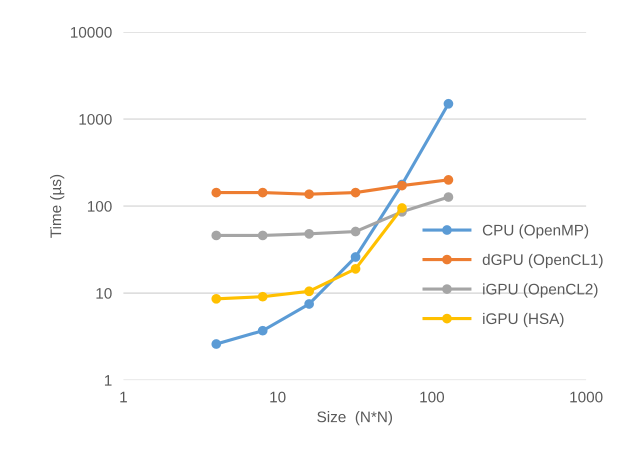 Image resolution: width=617 pixels, height=458 pixels. I want to click on y-tick-label: 10000, so click(91, 32).